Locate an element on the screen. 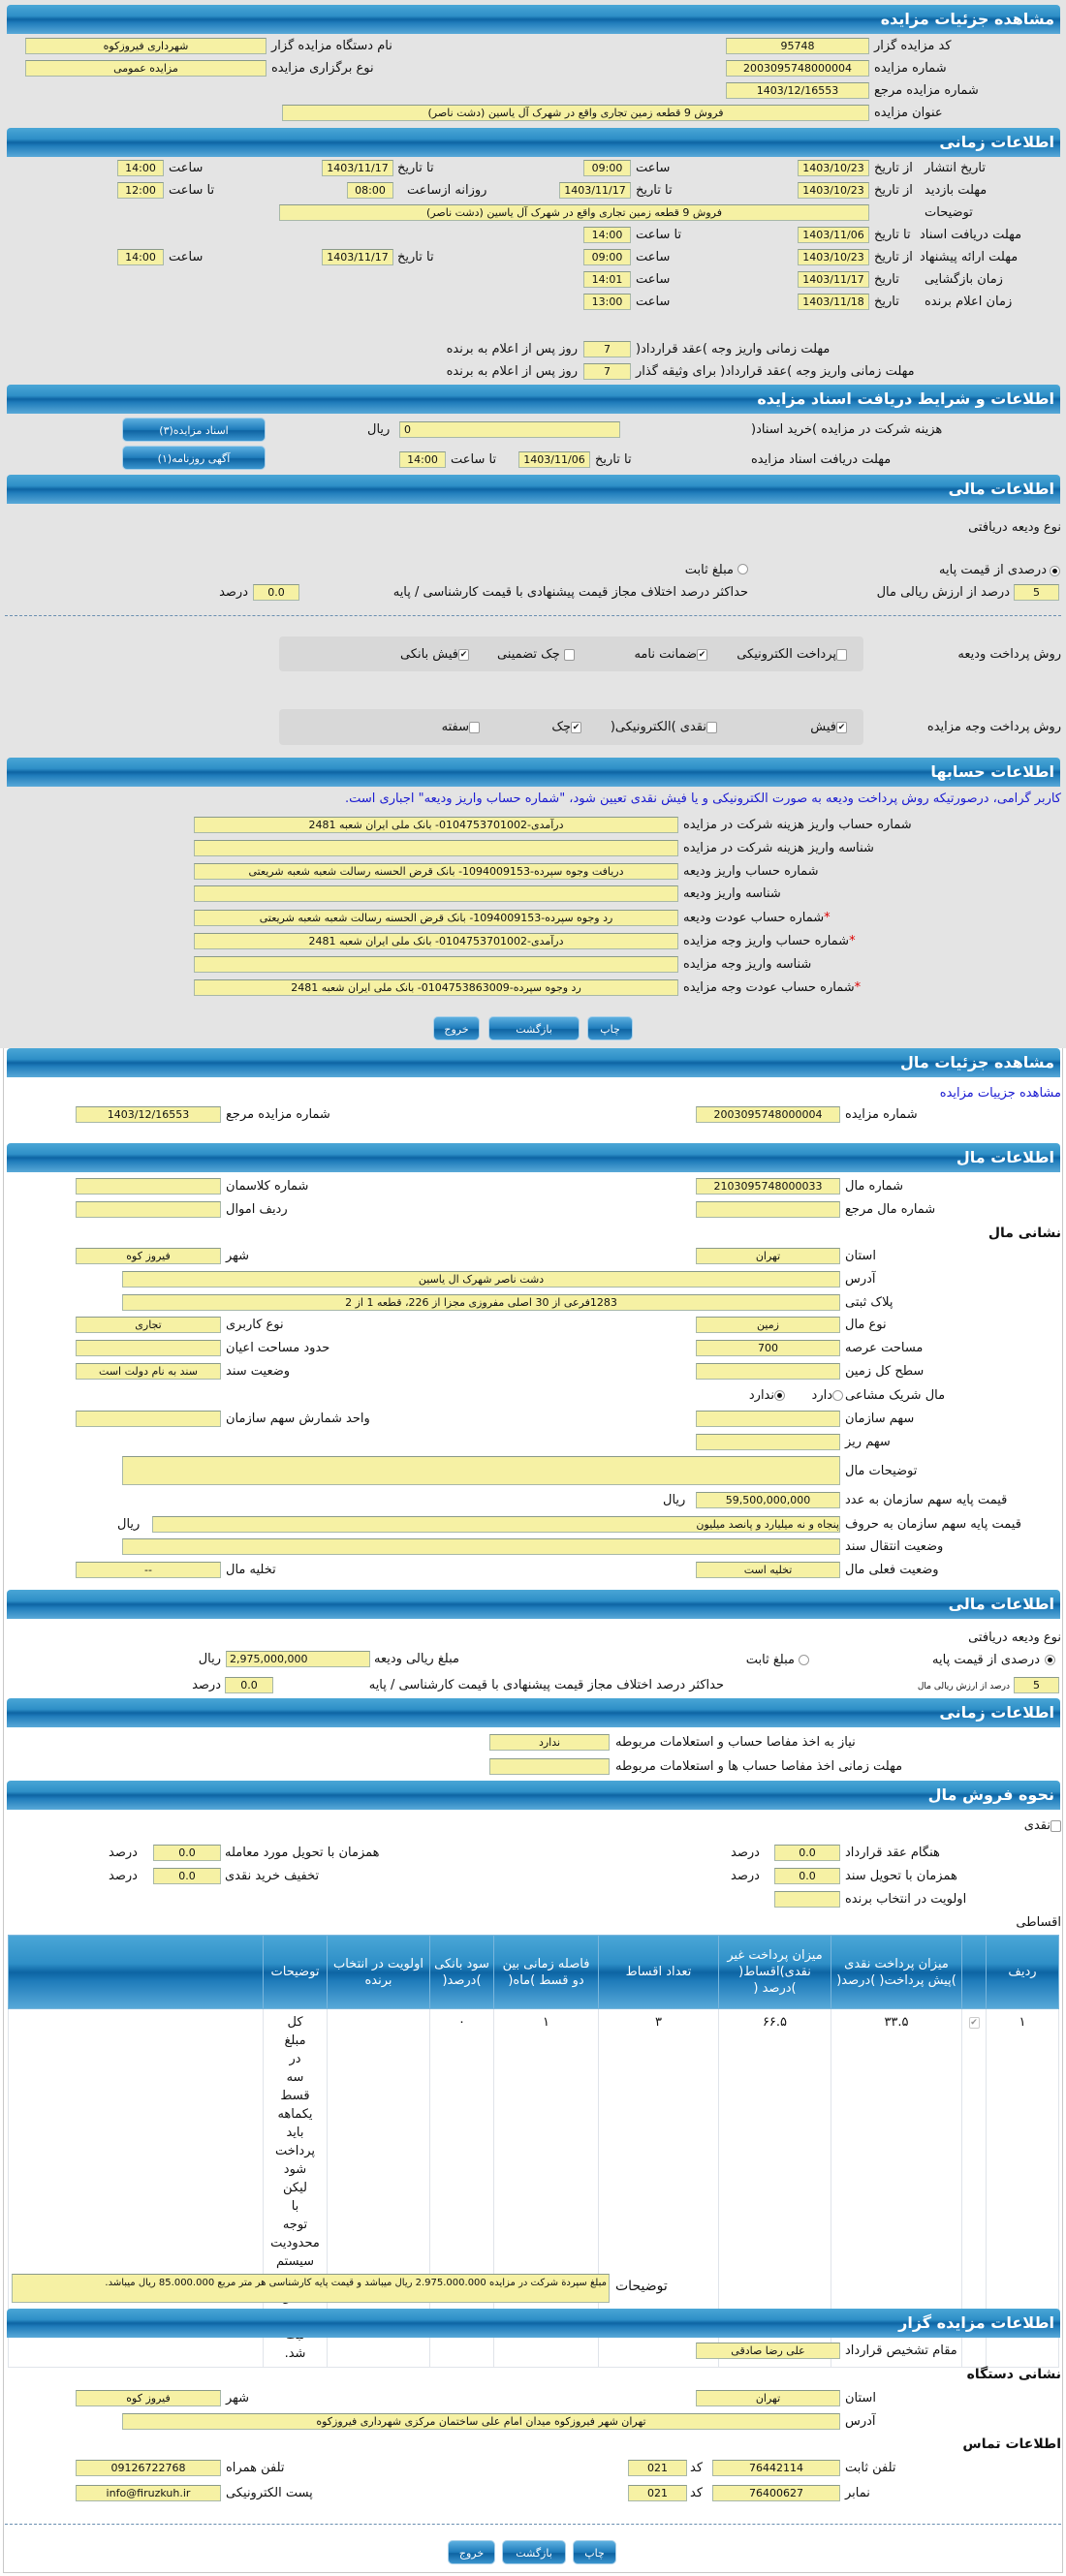 The width and height of the screenshot is (1066, 2576). authority-field: علی رضا صادقی is located at coordinates (768, 2351).